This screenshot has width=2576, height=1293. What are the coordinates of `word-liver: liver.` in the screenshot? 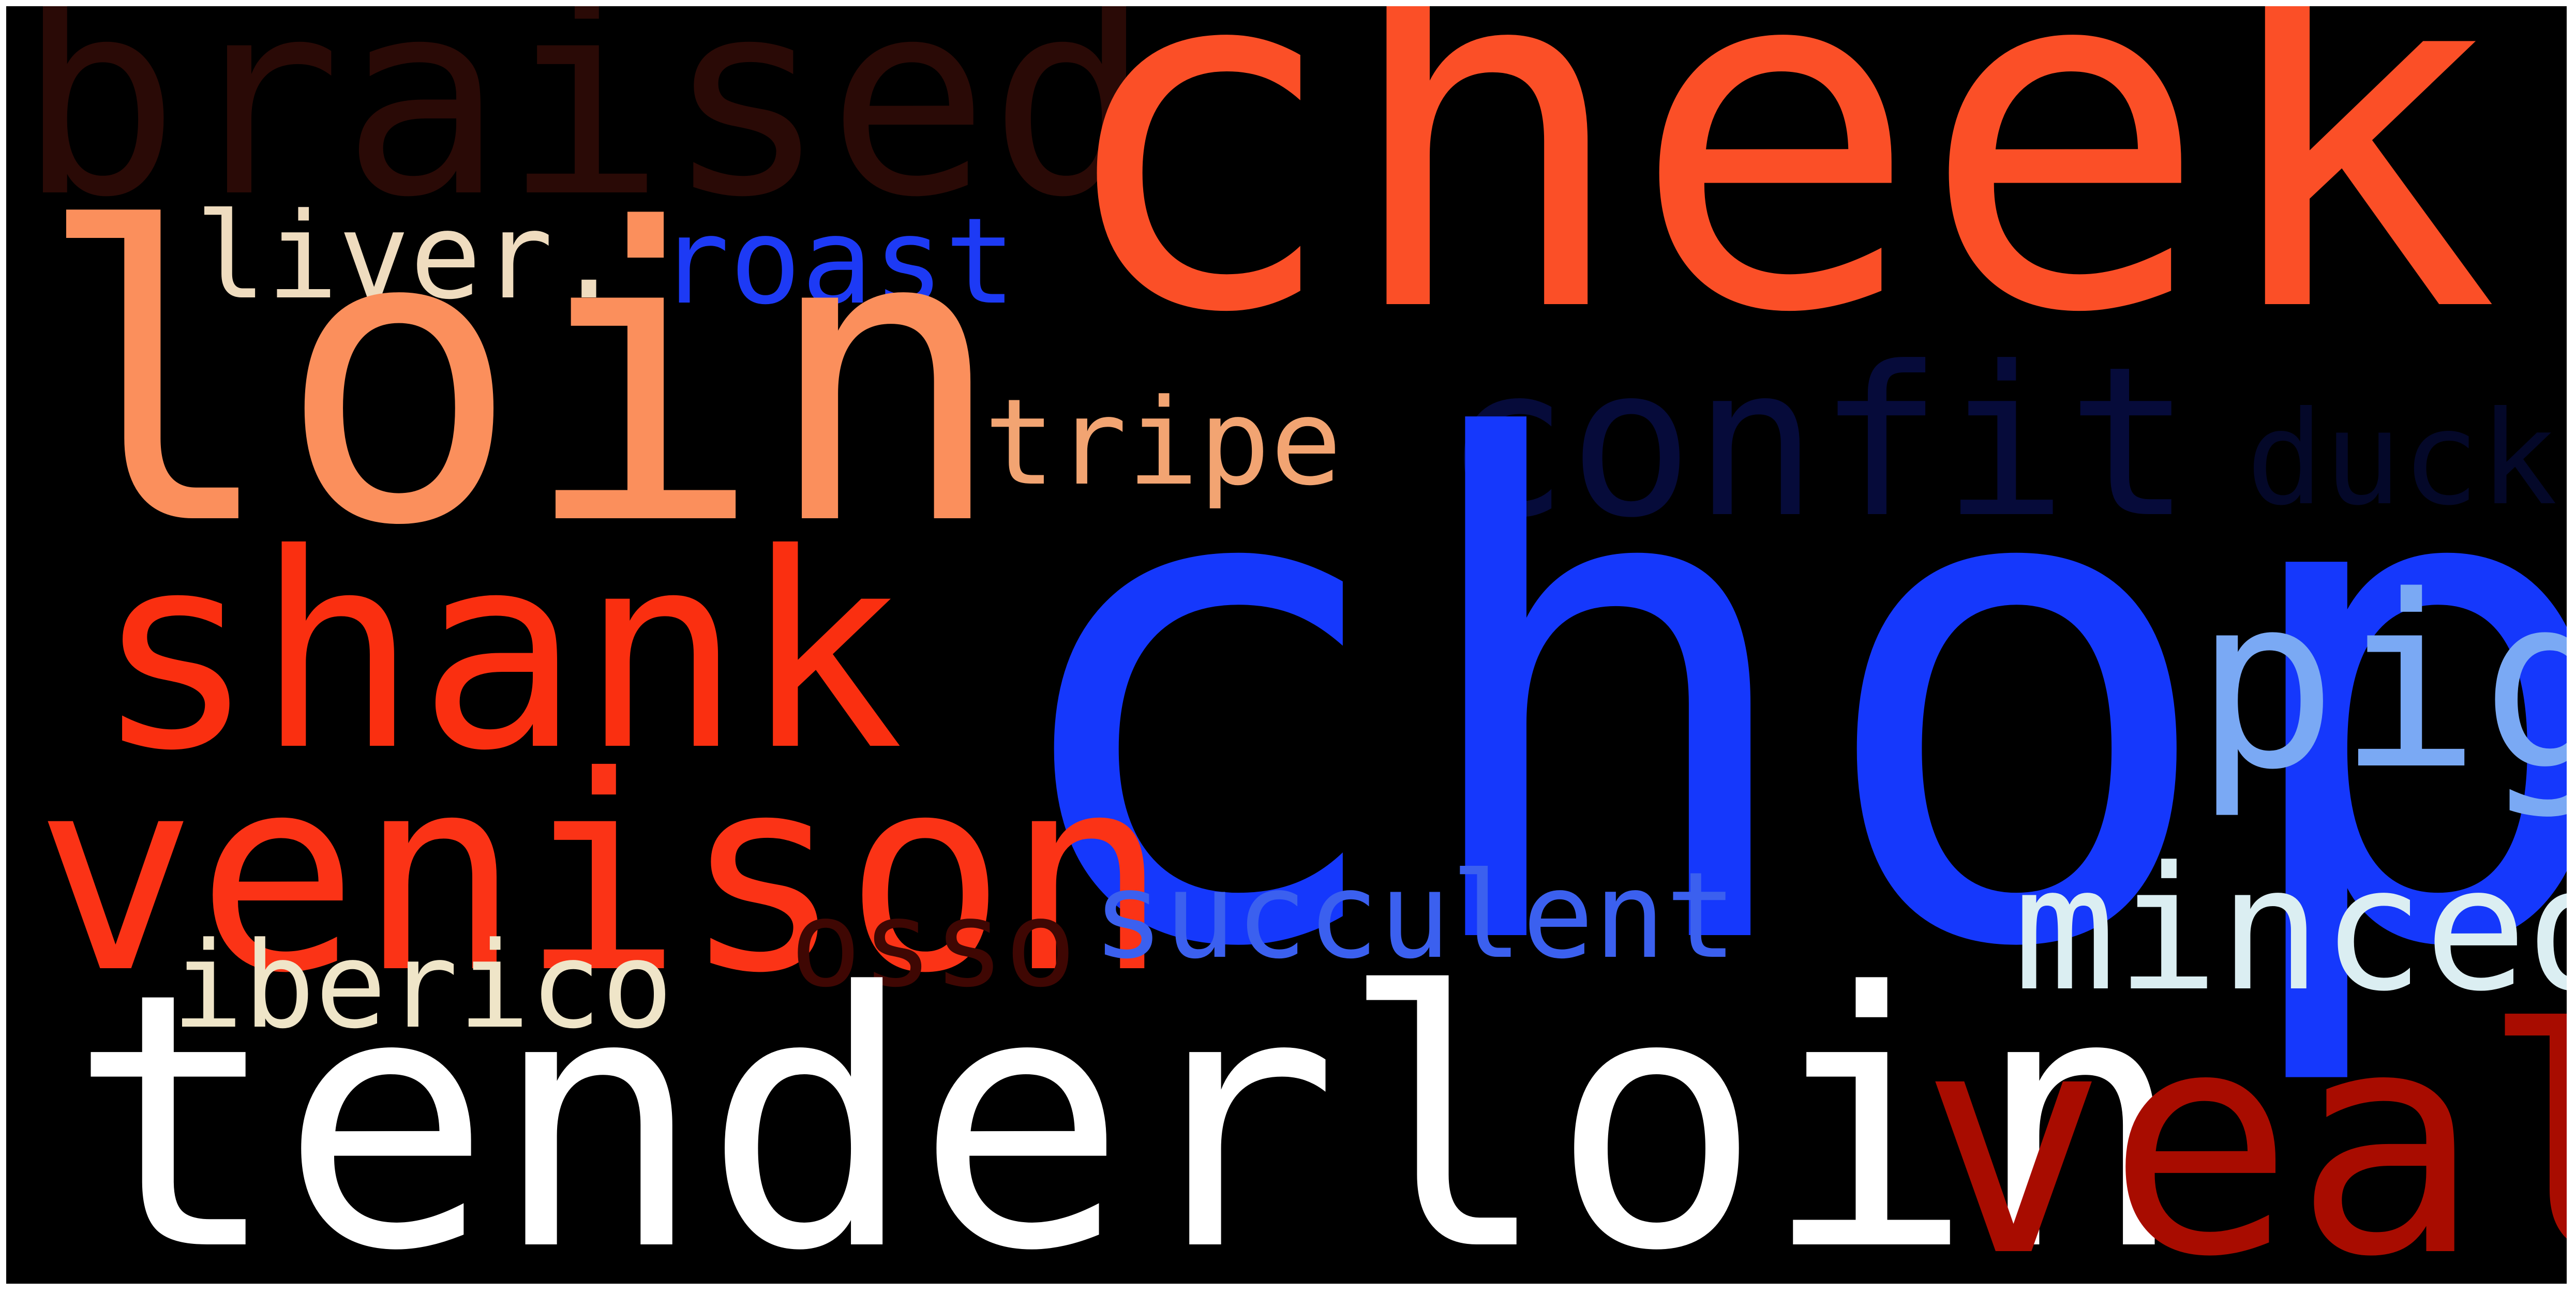 It's located at (410, 257).